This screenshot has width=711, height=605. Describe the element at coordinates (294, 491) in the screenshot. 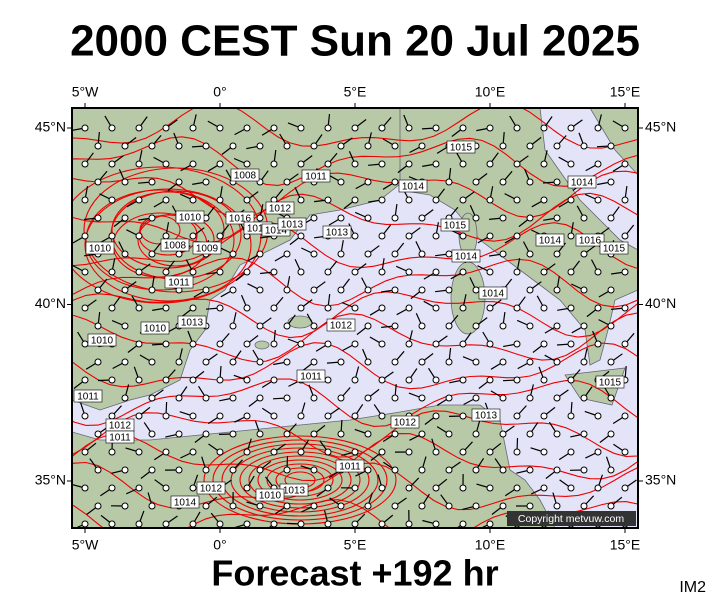

I see `isobar-label: 1013` at that location.